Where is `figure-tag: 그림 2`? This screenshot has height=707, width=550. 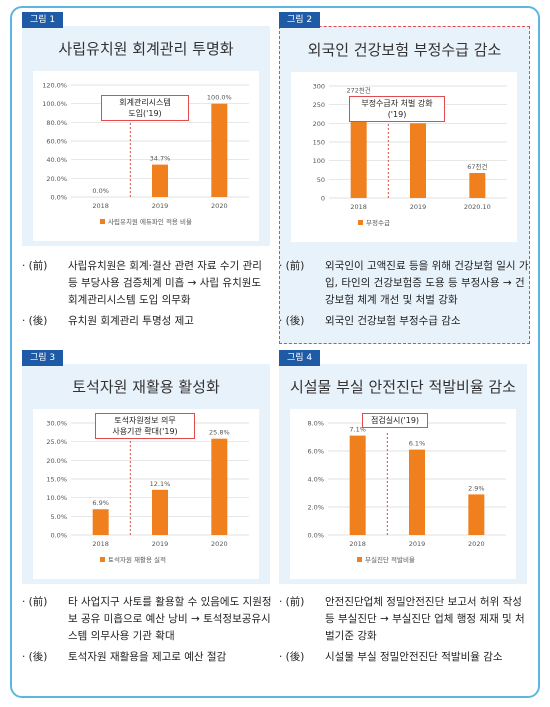 figure-tag: 그림 2 is located at coordinates (300, 20).